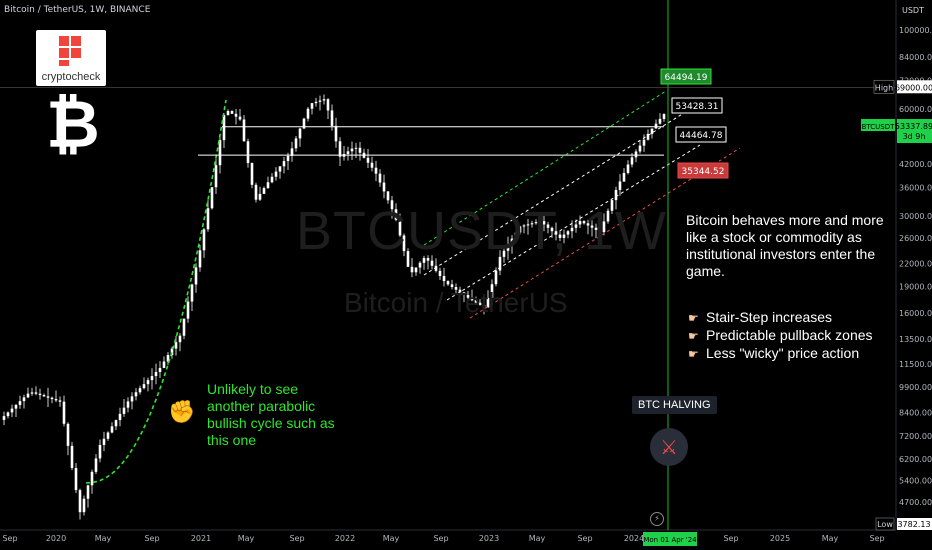 This screenshot has width=932, height=550. Describe the element at coordinates (72, 51) in the screenshot. I see `logo-mark-icon` at that location.